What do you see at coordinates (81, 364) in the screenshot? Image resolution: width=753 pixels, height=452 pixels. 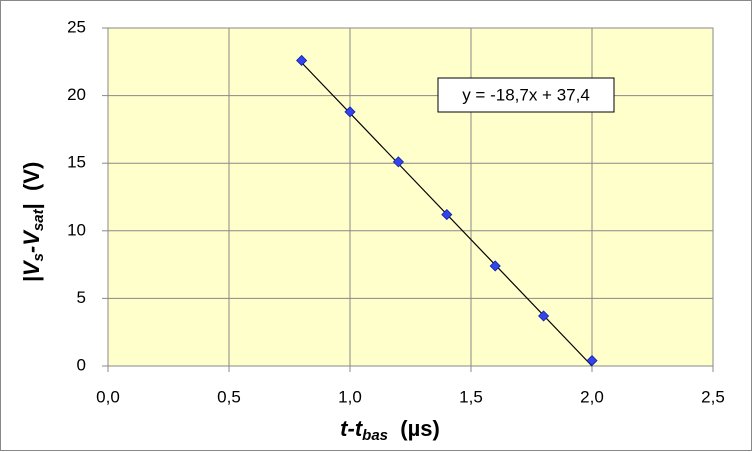 I see `y-tick-label: 0` at bounding box center [81, 364].